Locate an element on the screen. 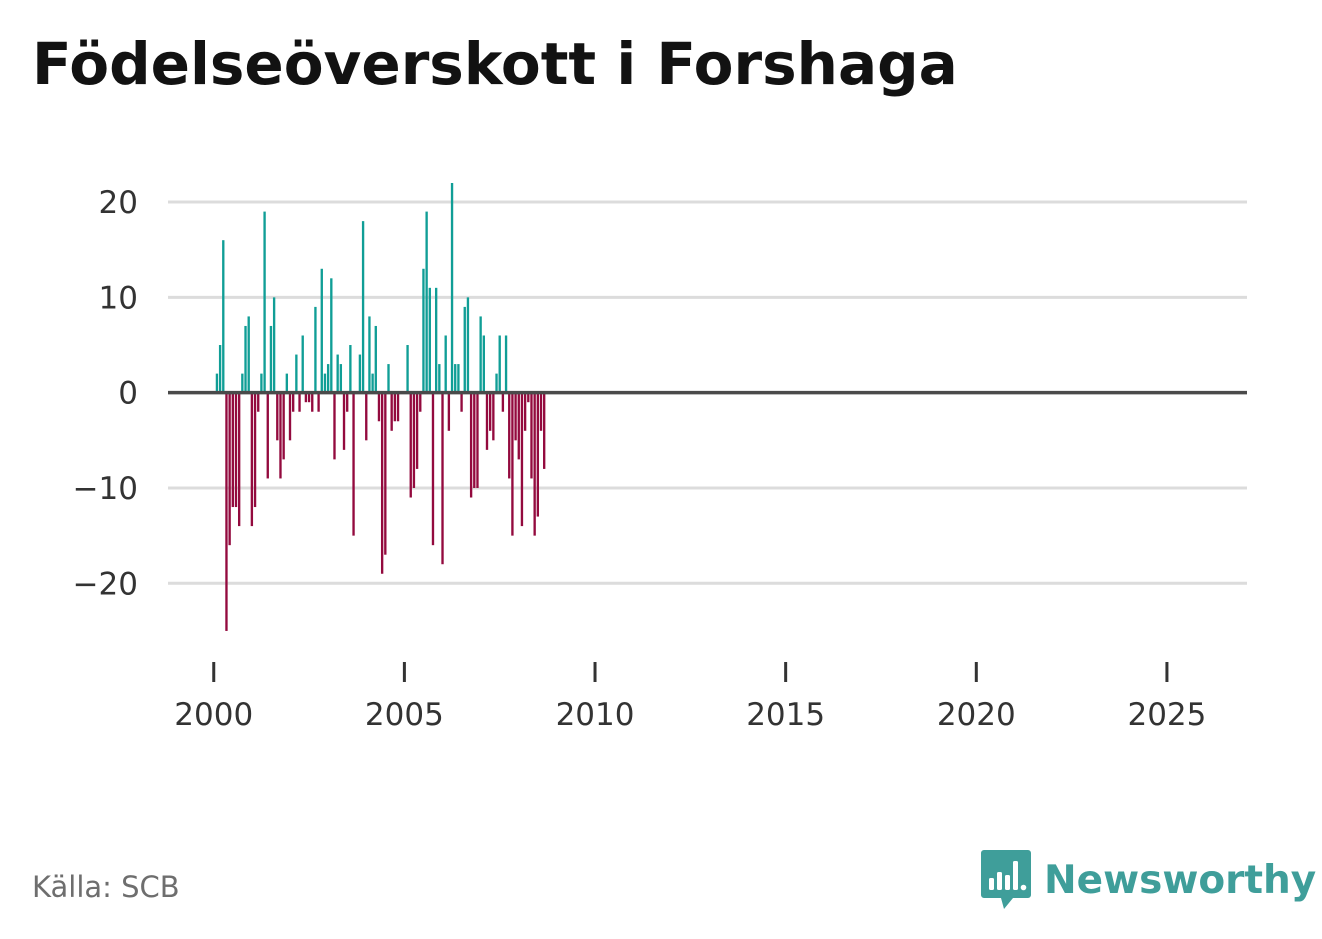  x-tick-label: 2020 is located at coordinates (976, 715).